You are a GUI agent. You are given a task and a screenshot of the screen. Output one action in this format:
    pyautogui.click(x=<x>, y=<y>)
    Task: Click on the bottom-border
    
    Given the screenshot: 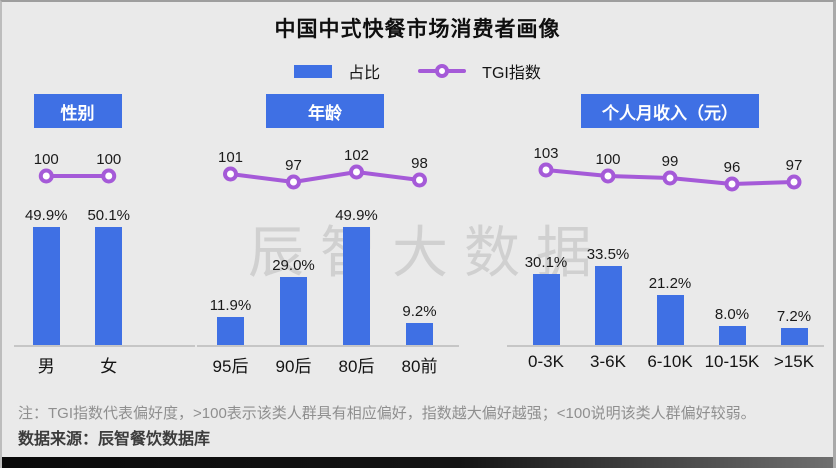 What is the action you would take?
    pyautogui.click(x=417, y=462)
    